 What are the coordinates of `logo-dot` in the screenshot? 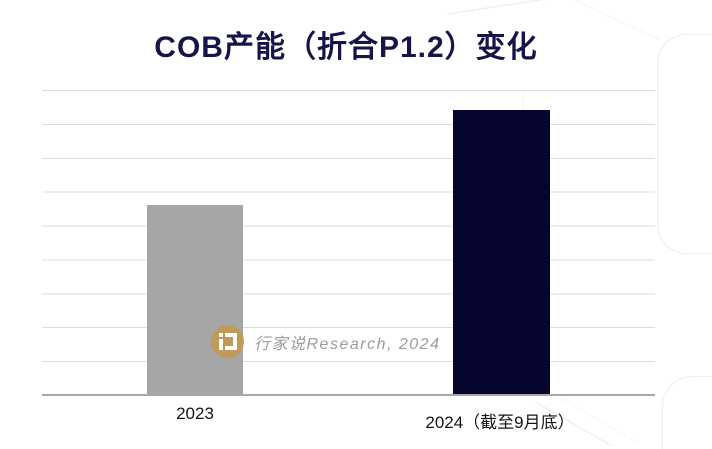 It's located at (221, 335).